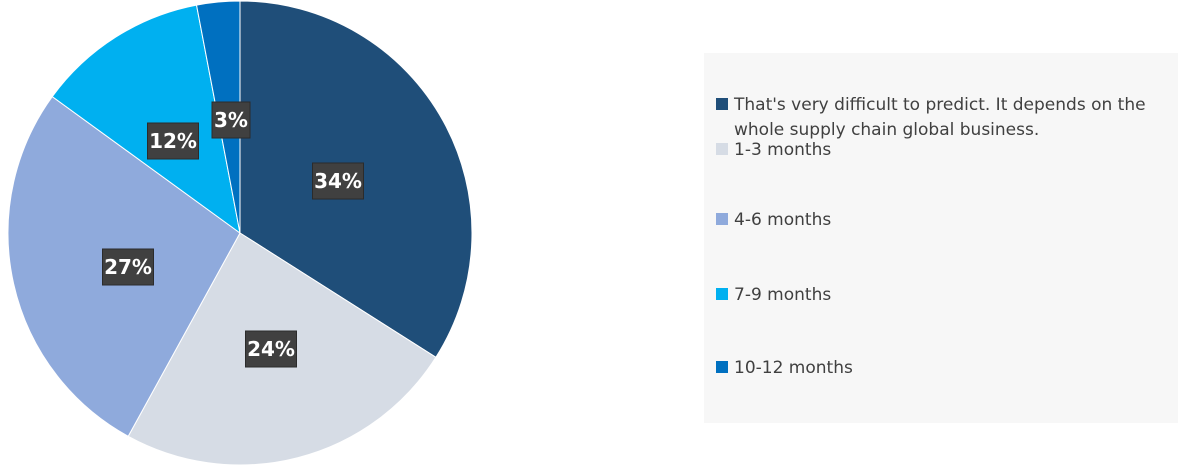 This screenshot has height=466, width=1178. Describe the element at coordinates (783, 295) in the screenshot. I see `legend-label: 7-9 months` at that location.